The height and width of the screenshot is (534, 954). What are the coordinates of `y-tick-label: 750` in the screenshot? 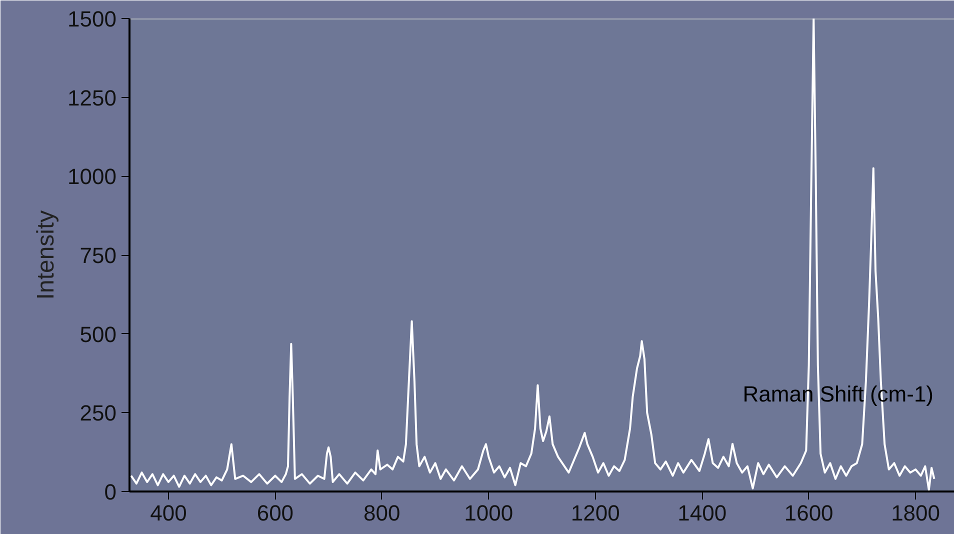 It's located at (98, 255).